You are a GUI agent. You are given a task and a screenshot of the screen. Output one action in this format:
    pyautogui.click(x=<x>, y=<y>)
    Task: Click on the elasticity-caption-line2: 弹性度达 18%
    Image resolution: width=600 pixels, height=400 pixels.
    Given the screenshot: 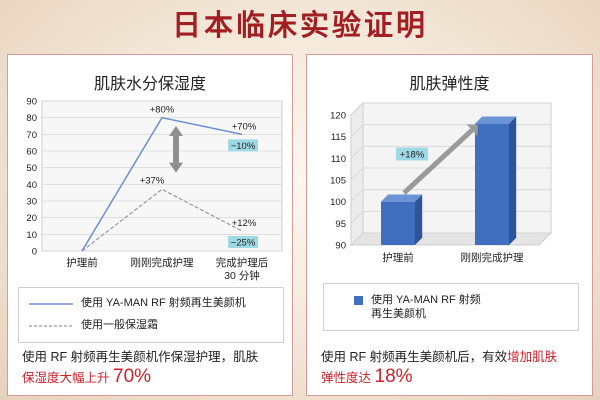 What is the action you would take?
    pyautogui.click(x=452, y=377)
    